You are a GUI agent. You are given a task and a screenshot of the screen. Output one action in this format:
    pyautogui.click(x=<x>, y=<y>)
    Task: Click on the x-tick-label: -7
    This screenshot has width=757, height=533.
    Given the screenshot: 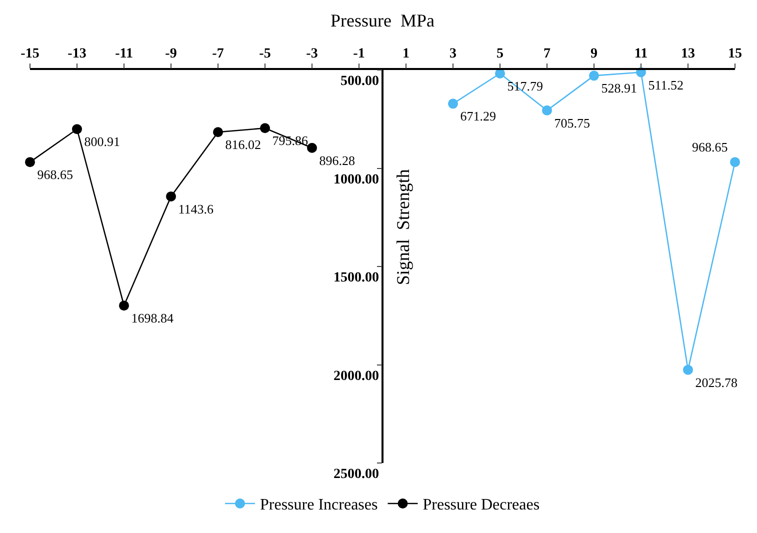 What is the action you would take?
    pyautogui.click(x=218, y=54)
    